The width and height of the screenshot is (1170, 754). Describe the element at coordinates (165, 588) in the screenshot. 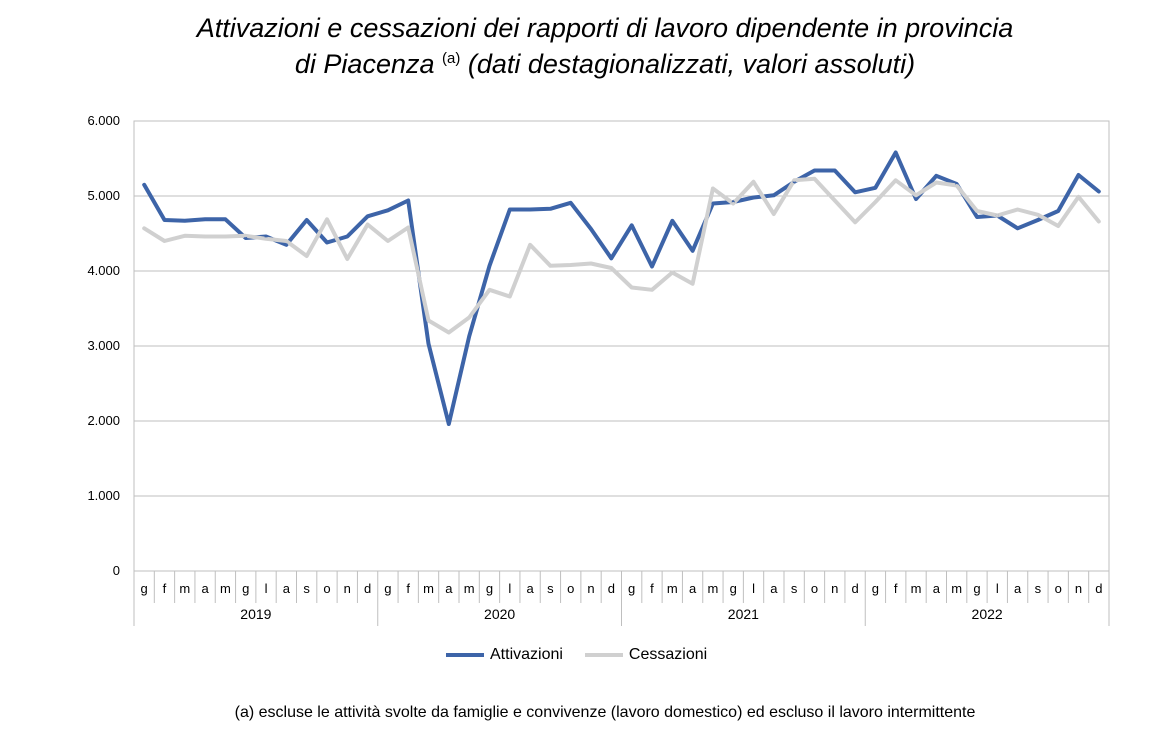

I see `x-month-label: f` at that location.